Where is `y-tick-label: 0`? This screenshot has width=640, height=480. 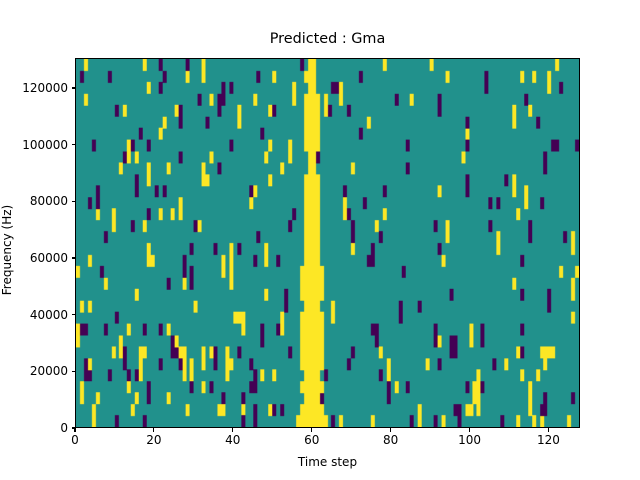
y-tick-label: 0 is located at coordinates (64, 428).